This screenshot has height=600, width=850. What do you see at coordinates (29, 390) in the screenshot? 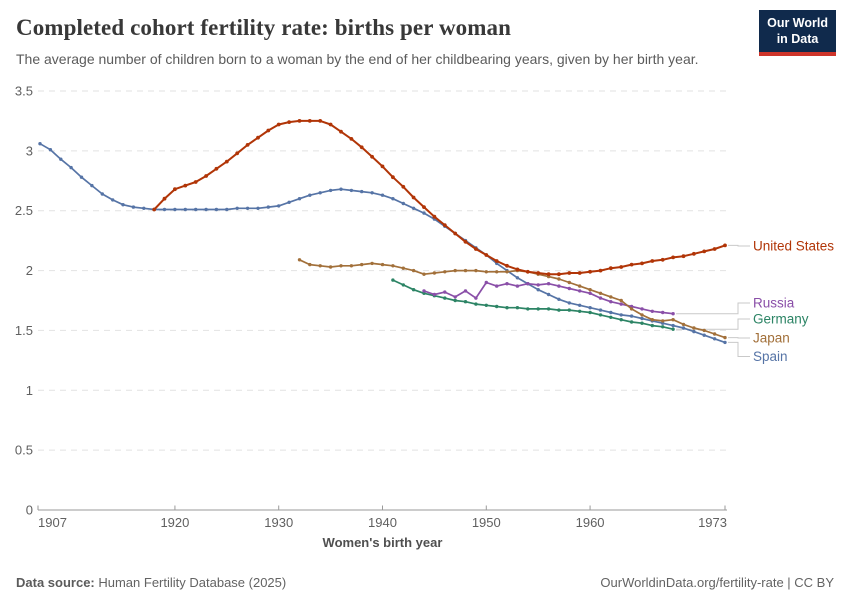
I see `svg-text: 1` at bounding box center [29, 390].